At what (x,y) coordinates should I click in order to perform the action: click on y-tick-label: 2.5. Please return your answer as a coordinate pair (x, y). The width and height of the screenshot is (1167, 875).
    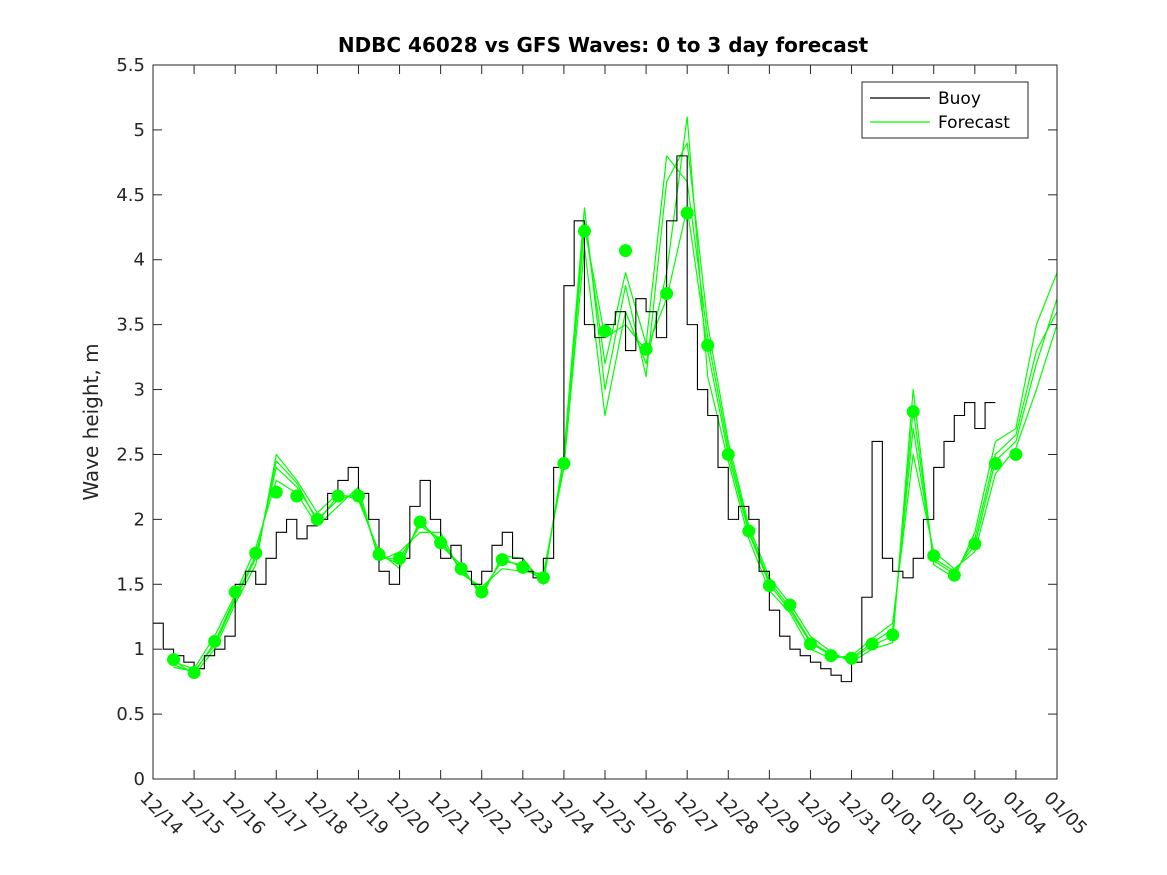
    Looking at the image, I should click on (130, 454).